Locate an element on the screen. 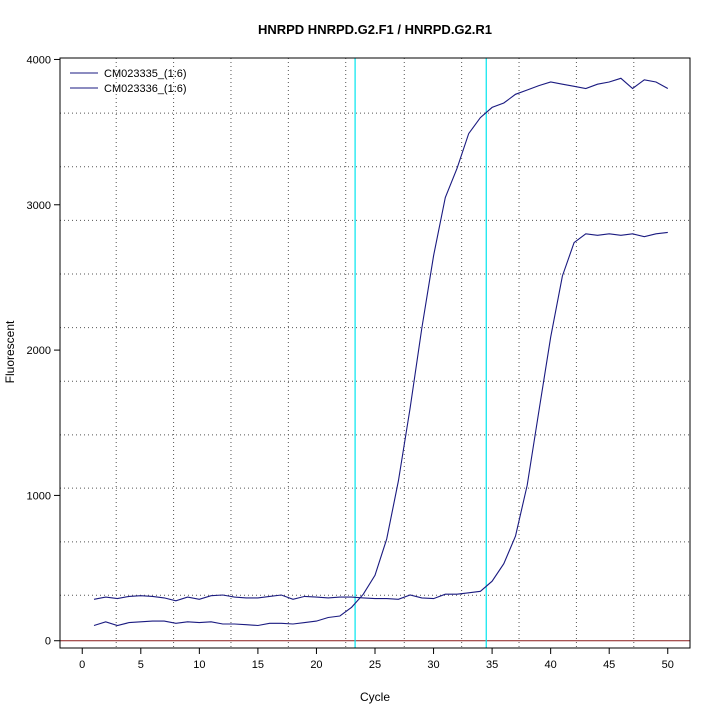 The image size is (720, 720). x-tick-label: 30 is located at coordinates (433, 665).